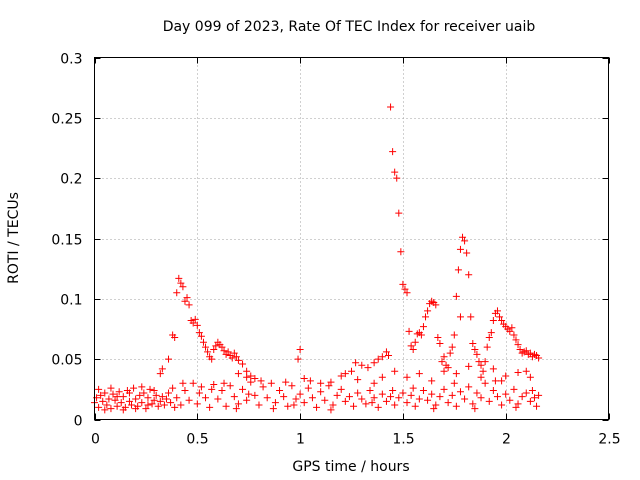 The image size is (640, 480). I want to click on y-tick-label: 0.25, so click(66, 120).